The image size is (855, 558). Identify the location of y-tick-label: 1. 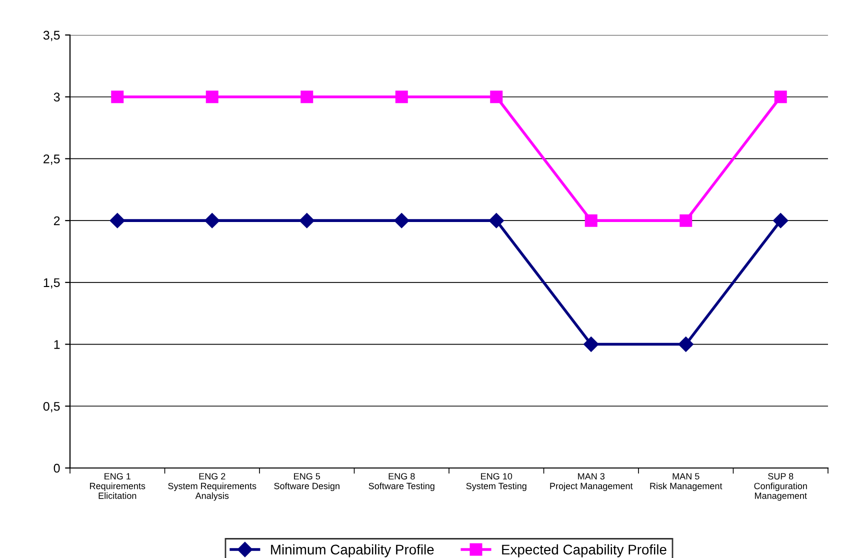
(57, 344).